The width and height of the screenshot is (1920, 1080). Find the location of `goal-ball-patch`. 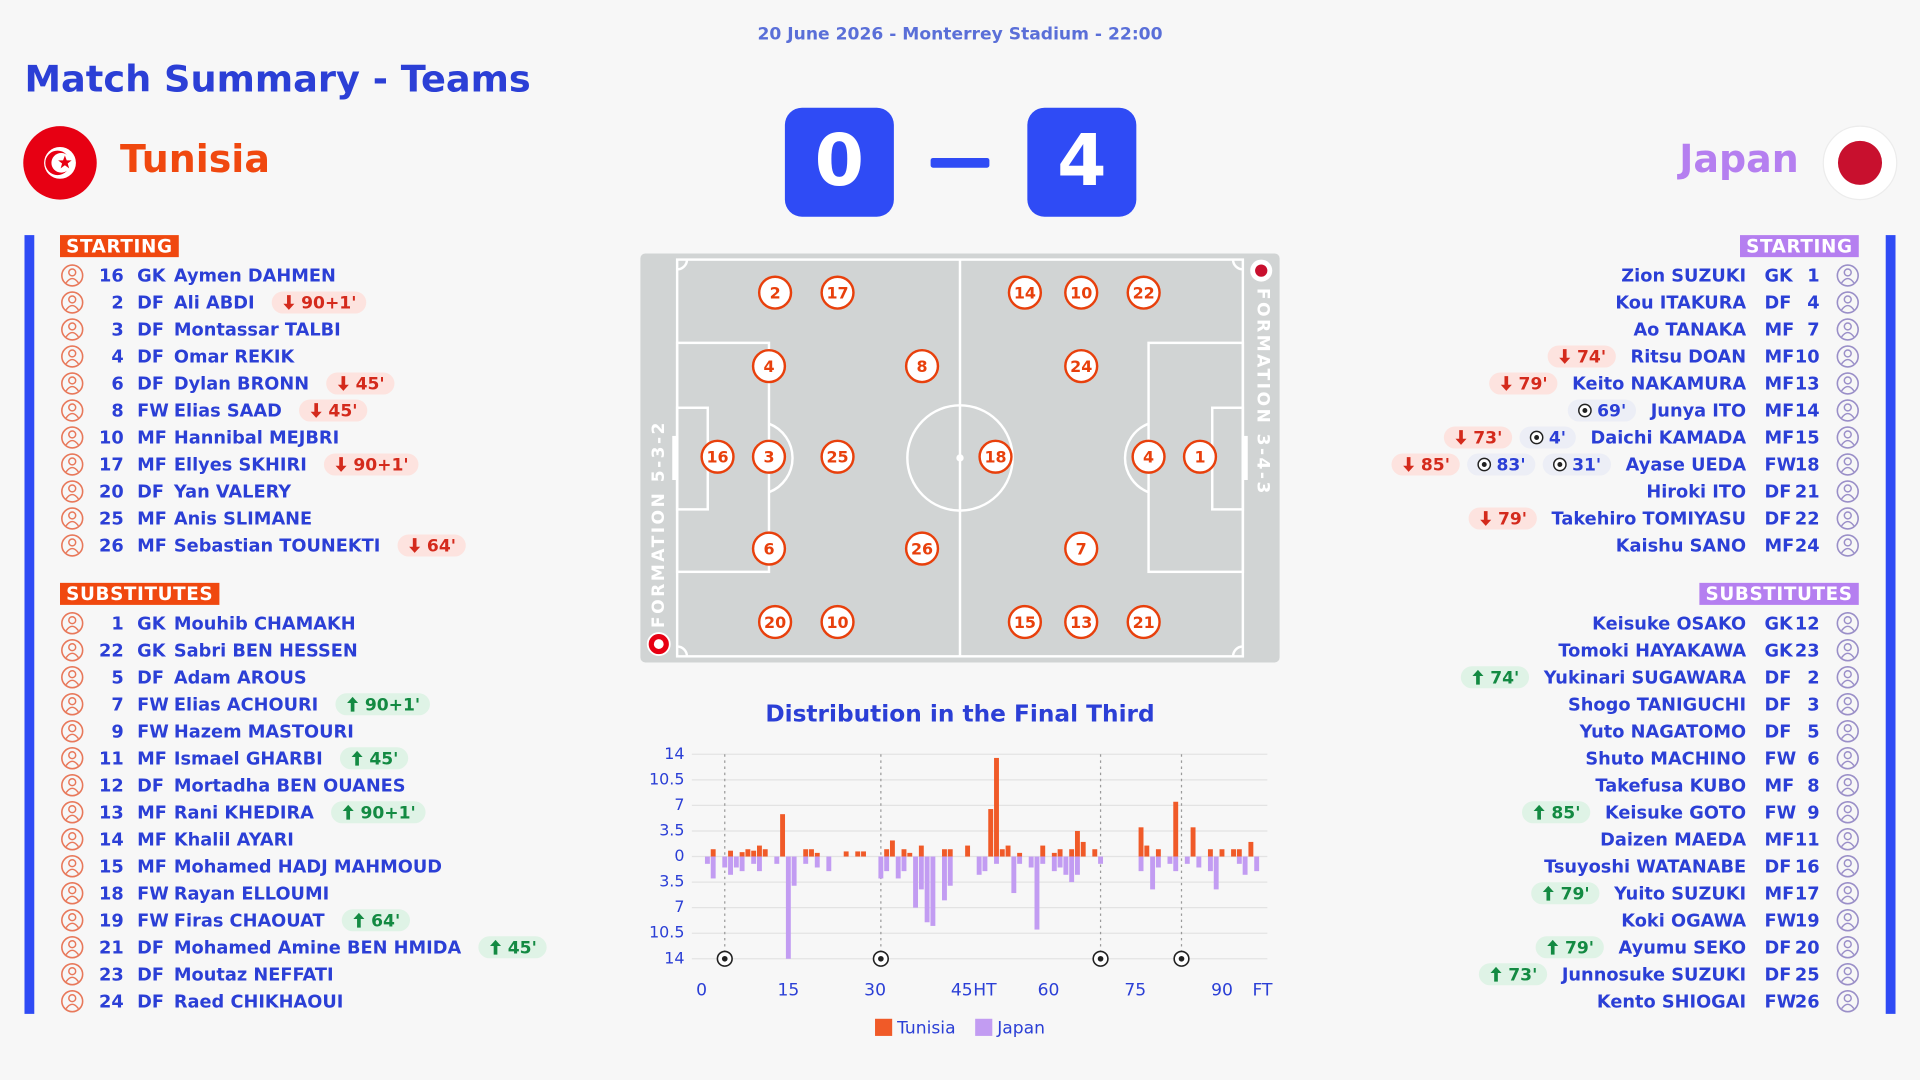

goal-ball-patch is located at coordinates (1181, 958).